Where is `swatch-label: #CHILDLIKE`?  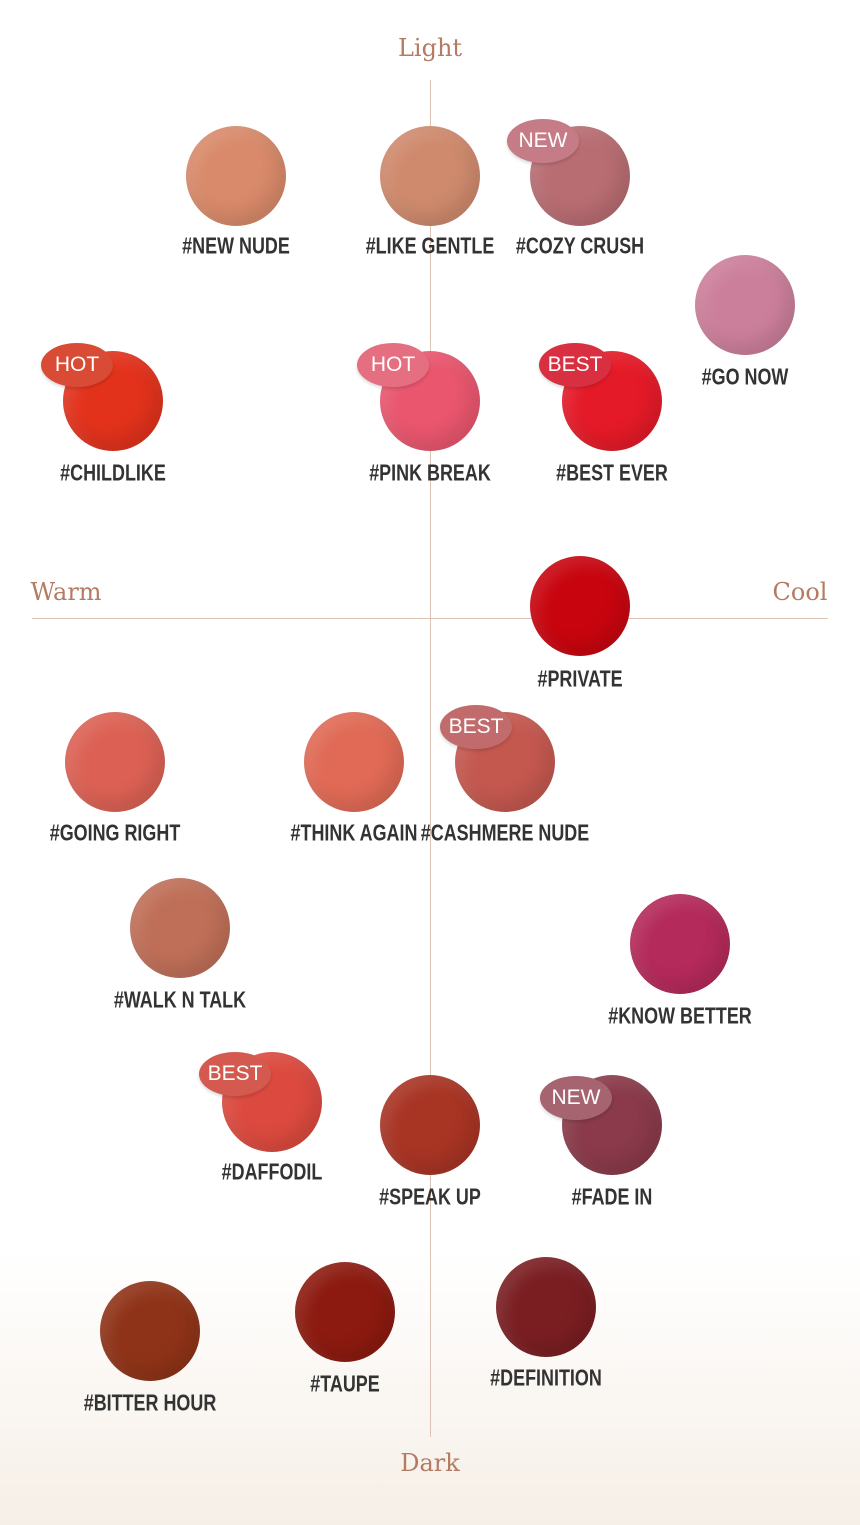 swatch-label: #CHILDLIKE is located at coordinates (113, 472).